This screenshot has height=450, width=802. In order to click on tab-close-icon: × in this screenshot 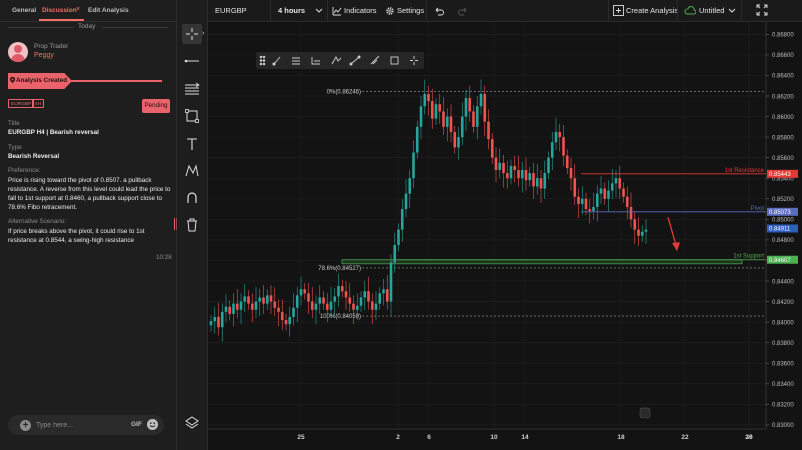, I will do `click(78, 9)`.